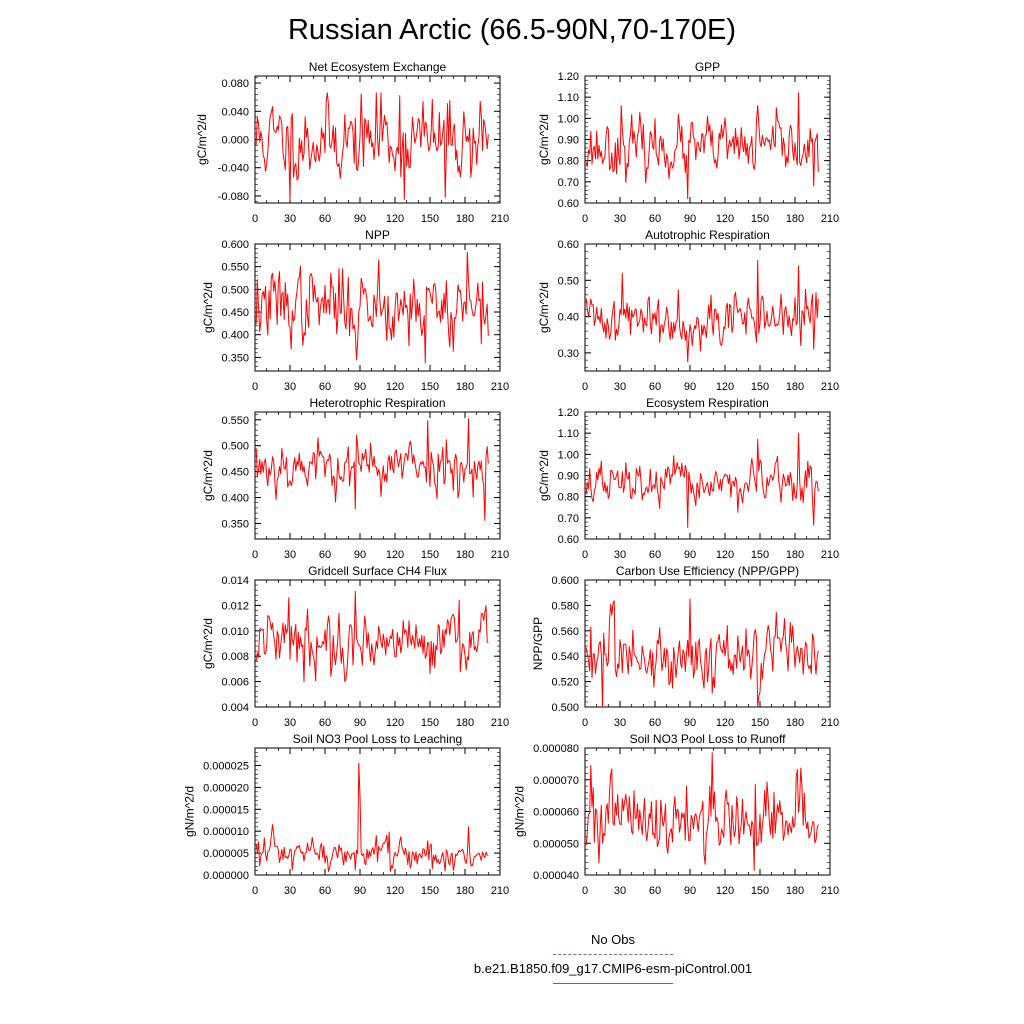 Image resolution: width=1024 pixels, height=1024 pixels. What do you see at coordinates (556, 749) in the screenshot?
I see `y-tick-label: 0.000080` at bounding box center [556, 749].